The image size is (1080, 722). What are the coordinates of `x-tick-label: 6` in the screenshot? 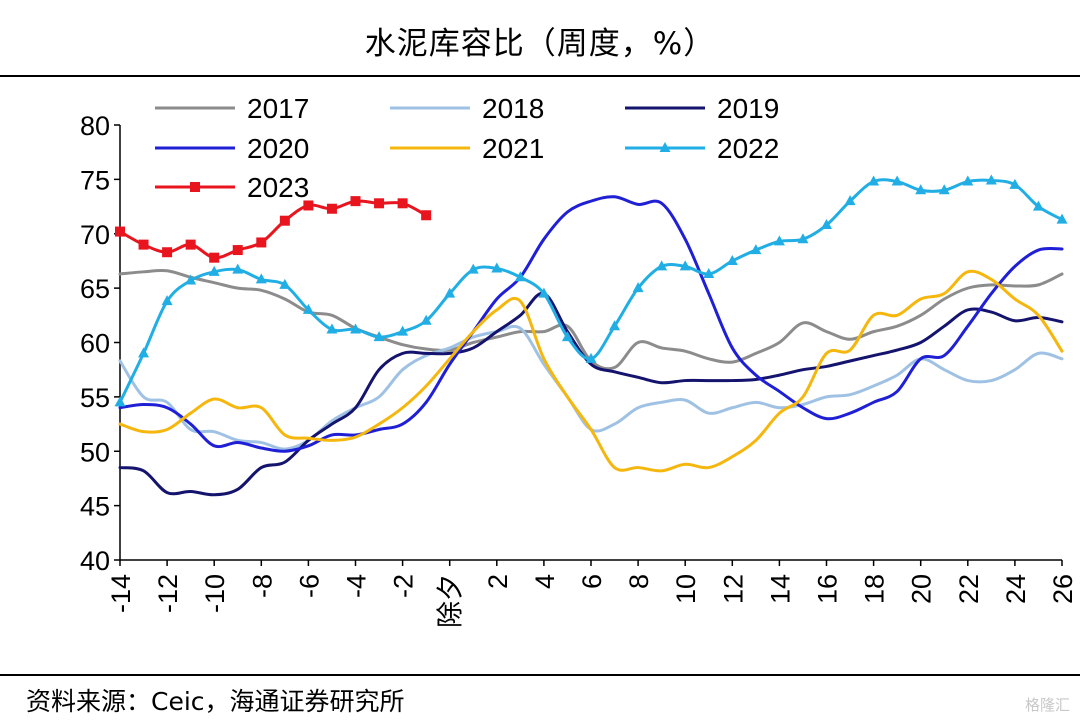 It's located at (592, 581).